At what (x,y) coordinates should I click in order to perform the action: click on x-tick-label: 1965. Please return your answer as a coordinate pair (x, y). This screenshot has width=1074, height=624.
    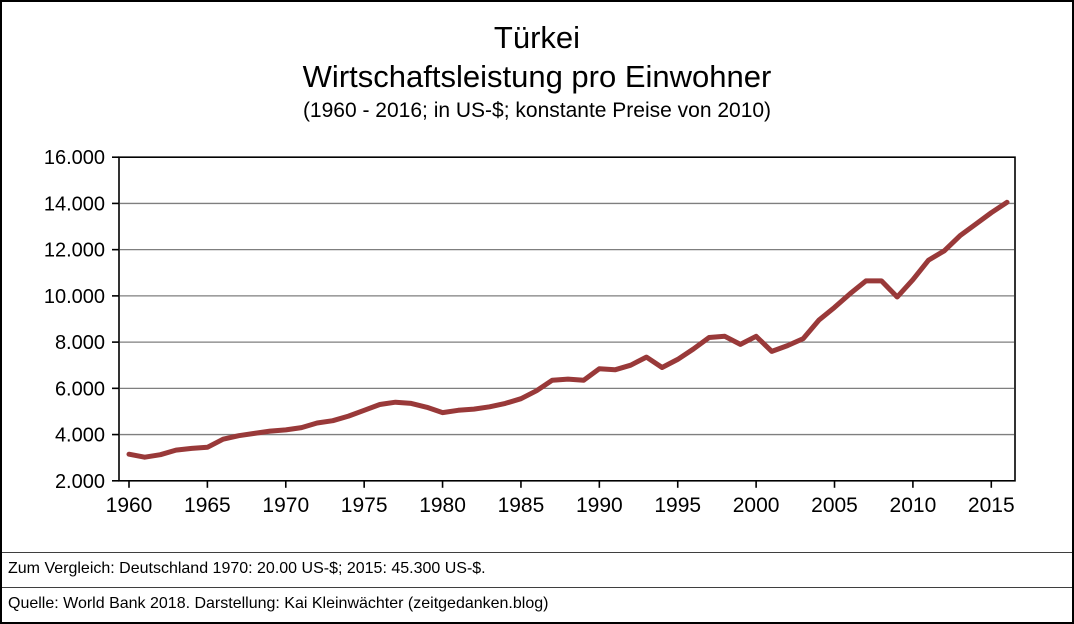
    Looking at the image, I should click on (207, 505).